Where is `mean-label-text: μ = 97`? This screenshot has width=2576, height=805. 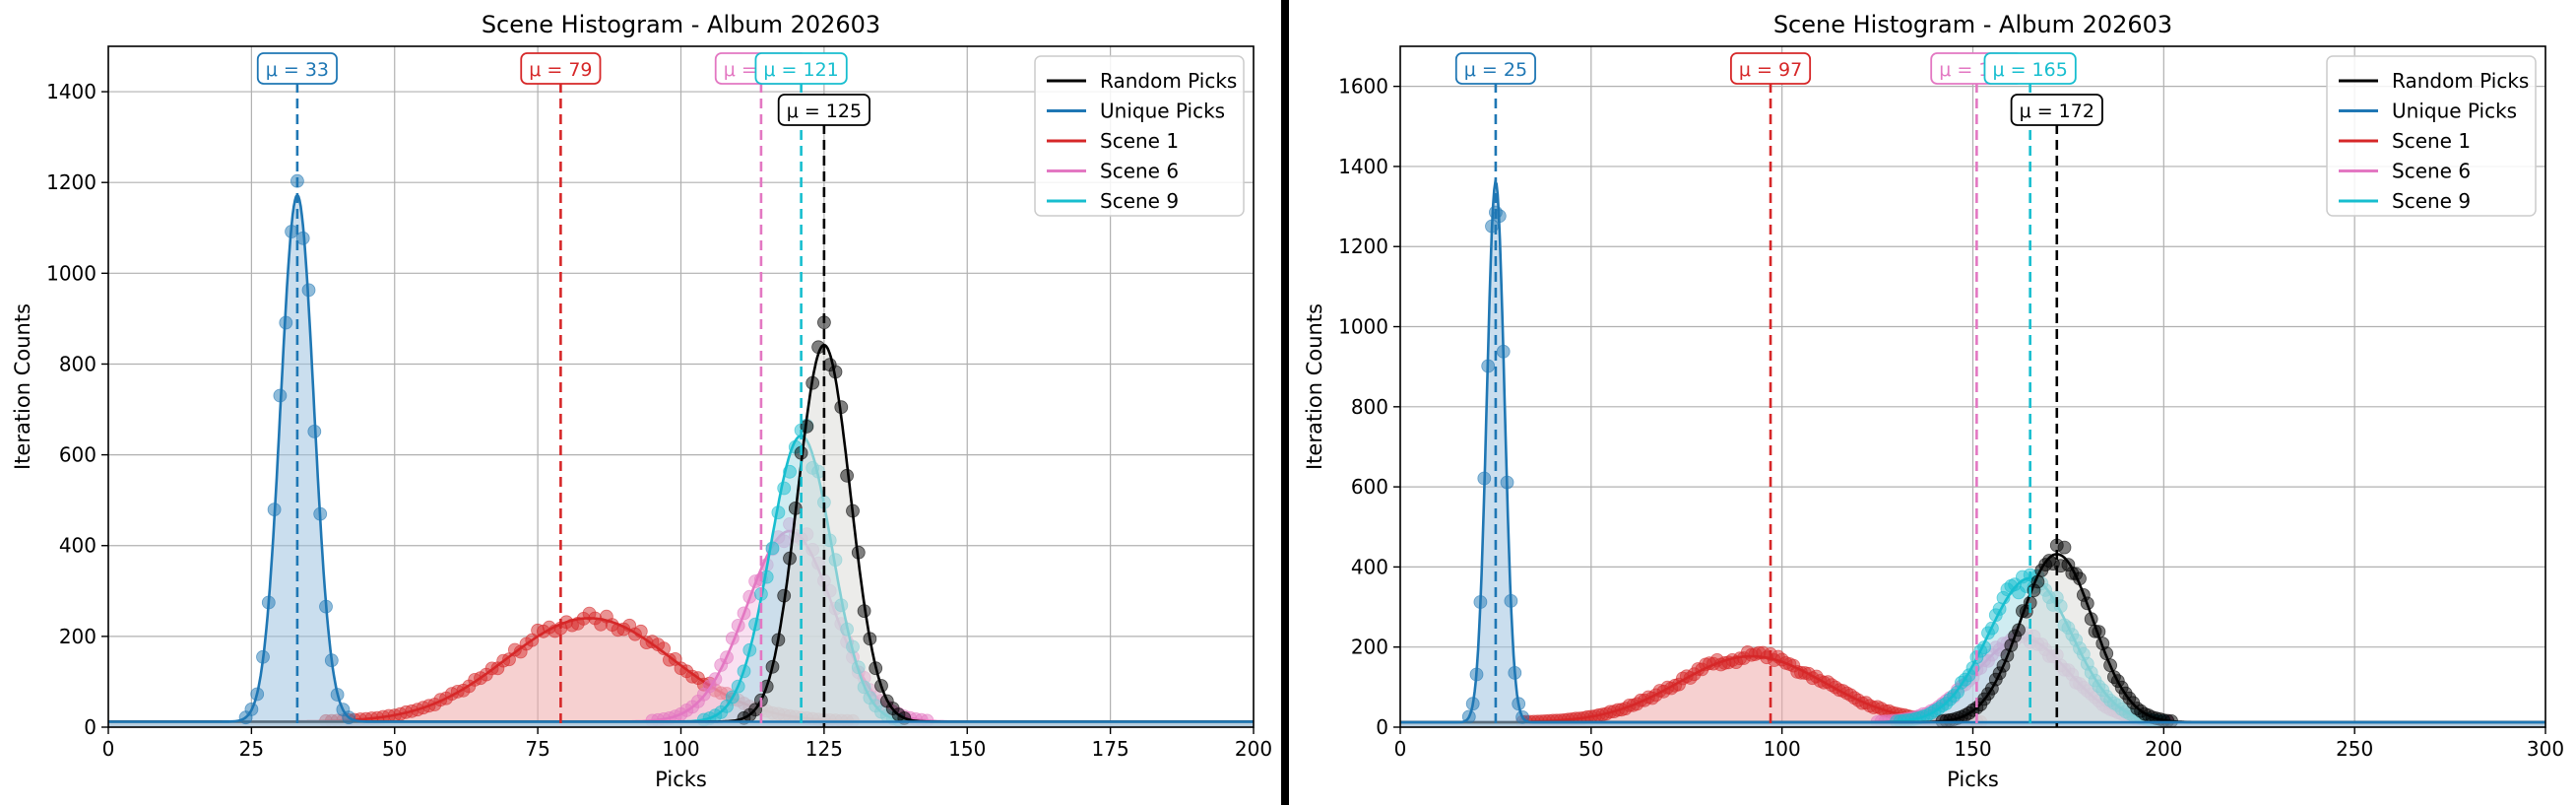 mean-label-text: μ = 97 is located at coordinates (1770, 70).